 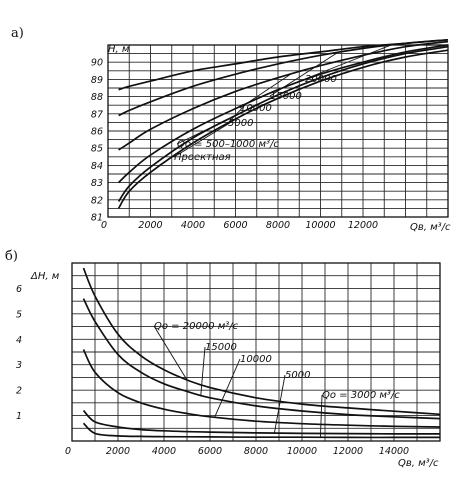 What do you see at coordinates (19, 314) in the screenshot?
I see `y-tick-label: 5` at bounding box center [19, 314].